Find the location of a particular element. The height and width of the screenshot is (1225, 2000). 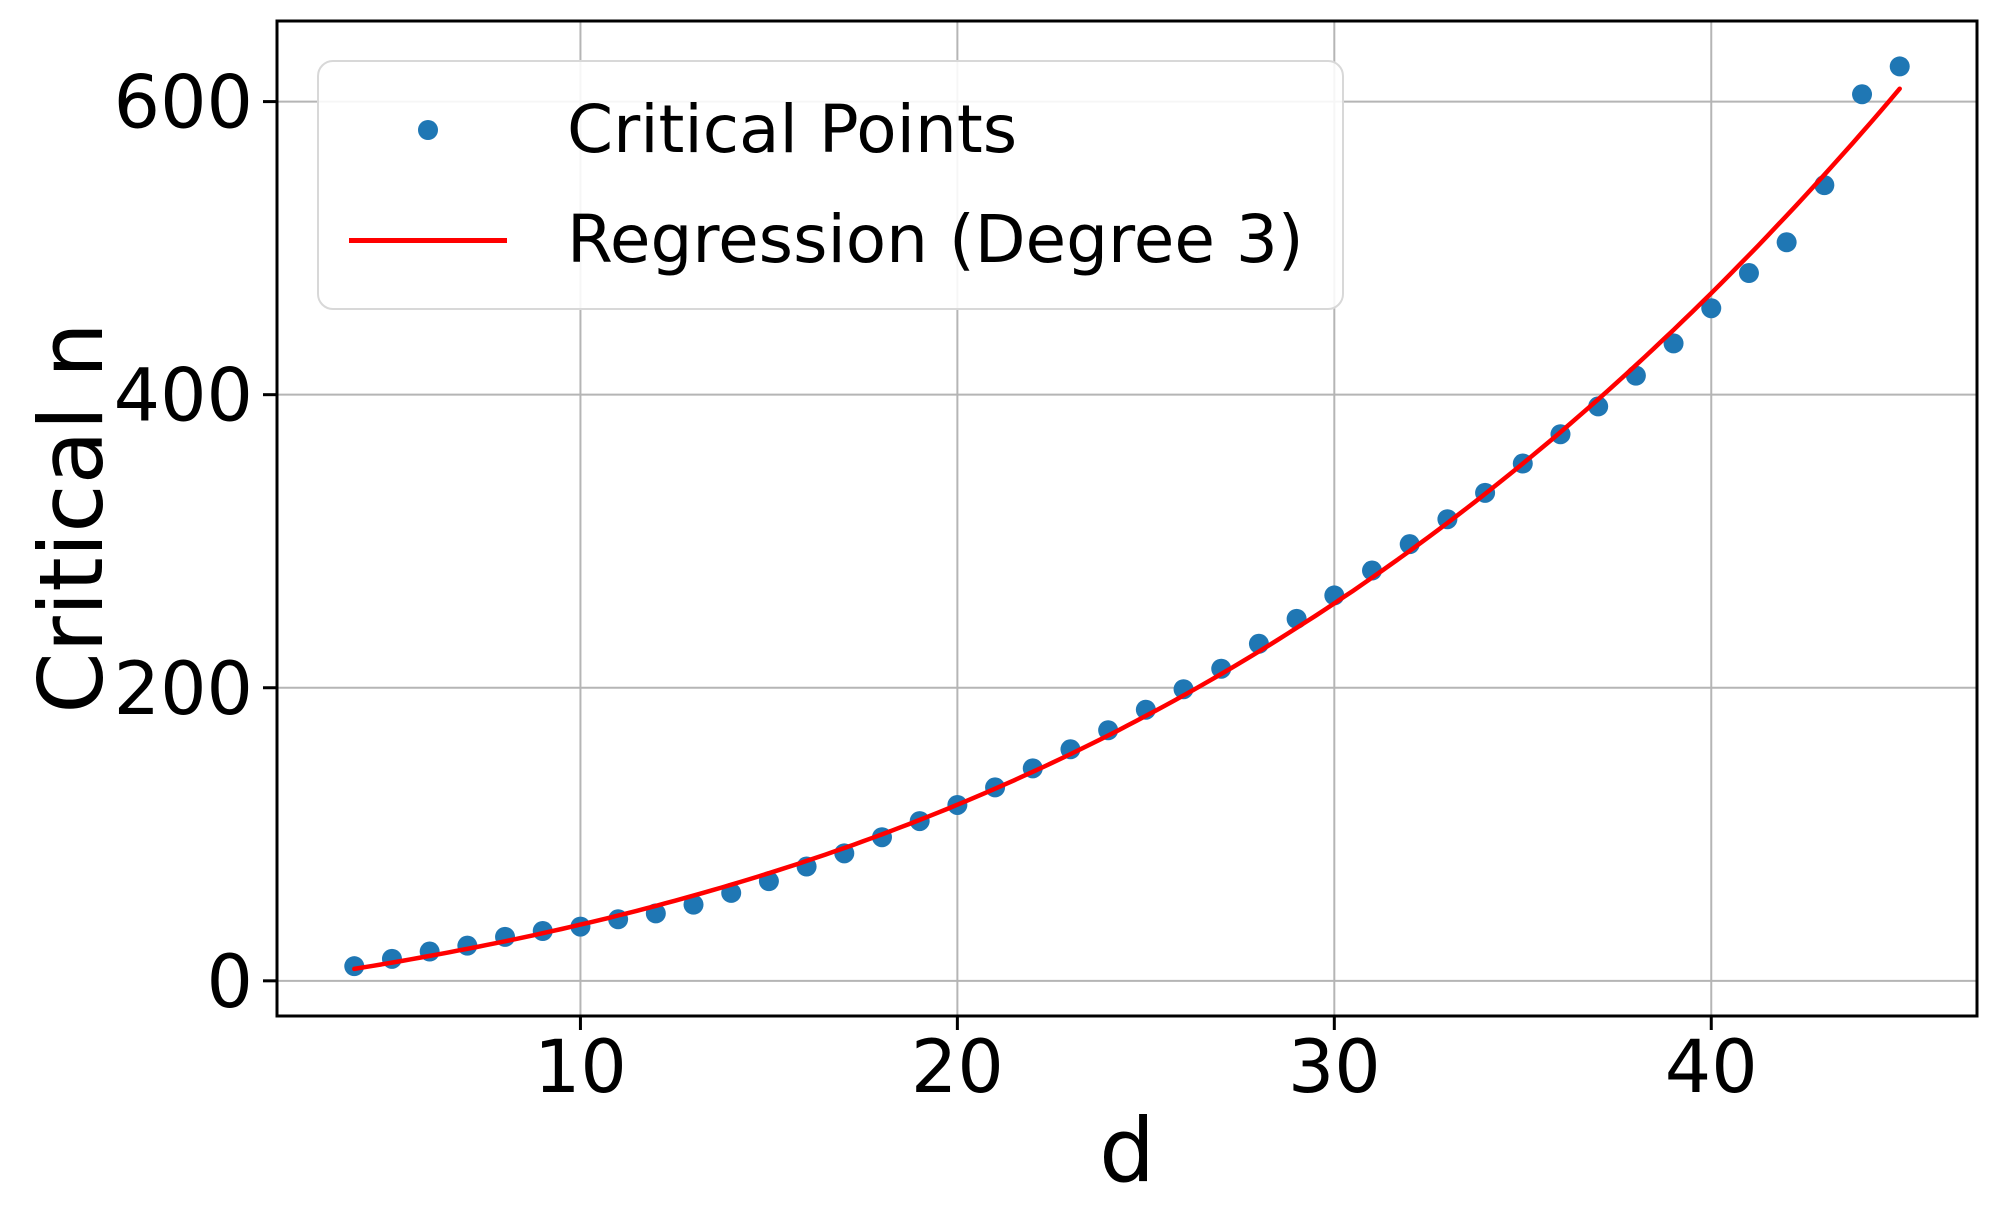

legend-label-regression: Regression (Degree 3) is located at coordinates (935, 239).